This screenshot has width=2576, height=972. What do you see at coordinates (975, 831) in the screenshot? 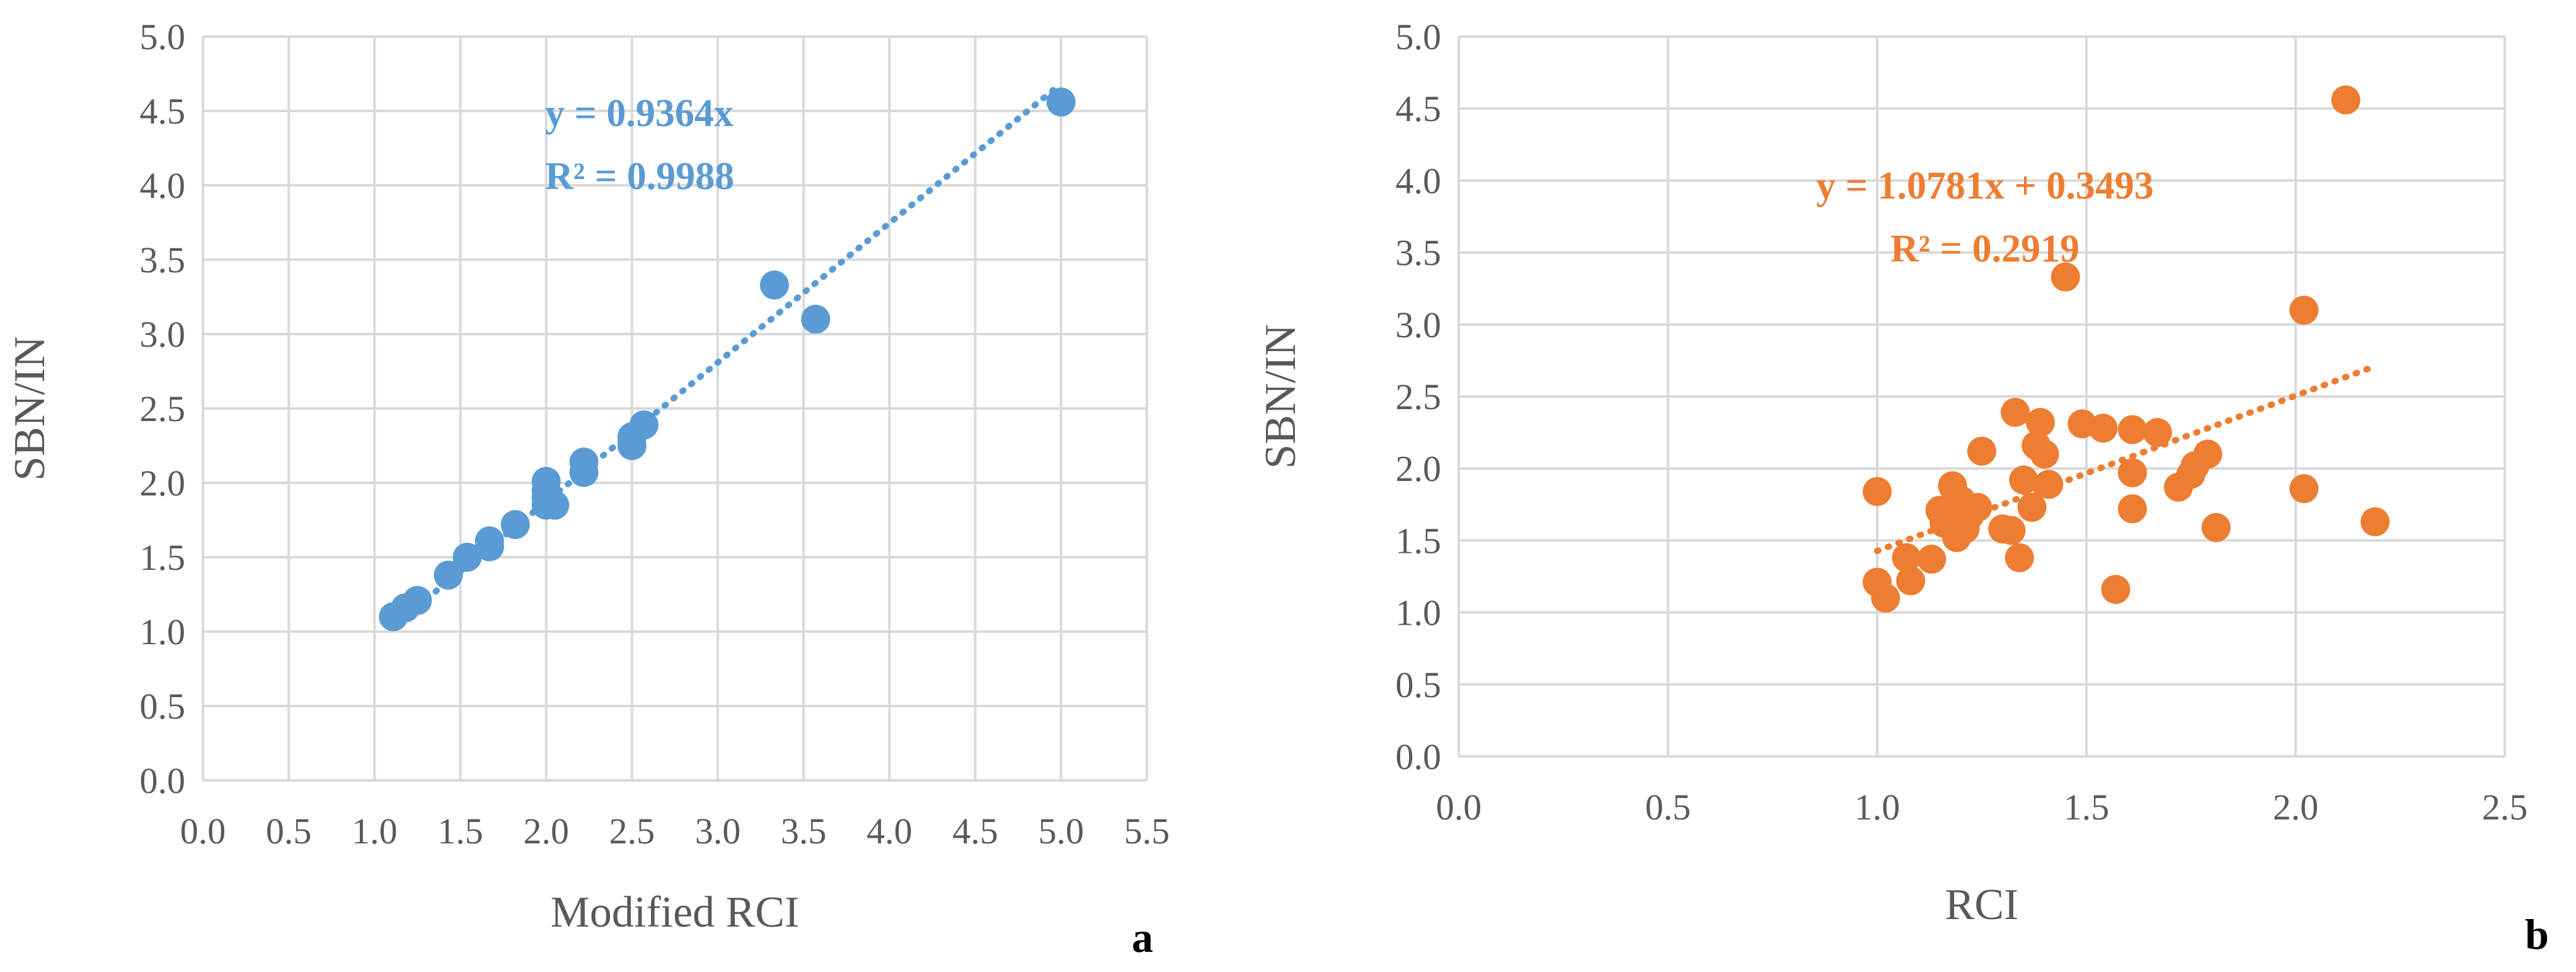
I see `x-tick-label: 4.5` at bounding box center [975, 831].